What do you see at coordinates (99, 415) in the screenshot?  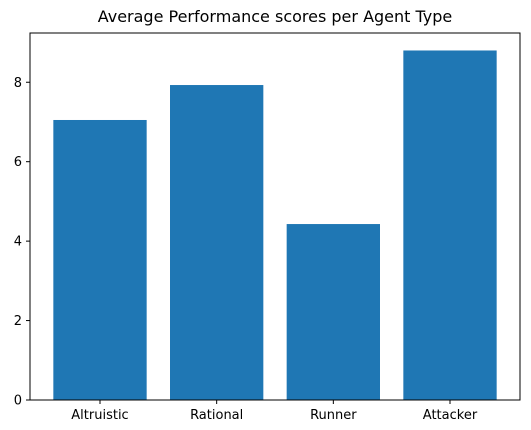 I see `x-tick-label: Altruistic` at bounding box center [99, 415].